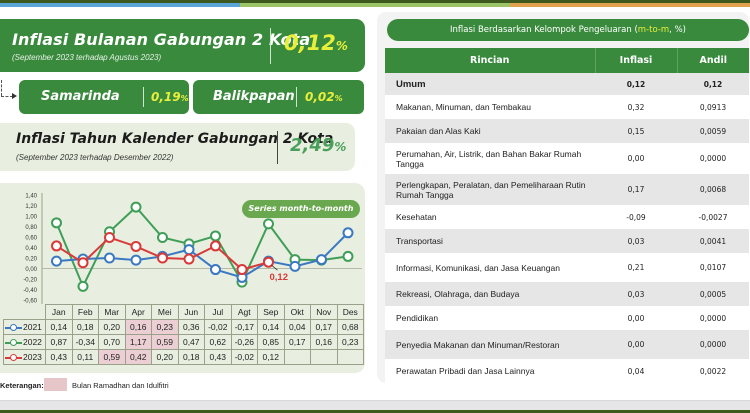 The image size is (750, 413). What do you see at coordinates (22, 385) in the screenshot?
I see `legend-note-label: Keterangan:` at bounding box center [22, 385].